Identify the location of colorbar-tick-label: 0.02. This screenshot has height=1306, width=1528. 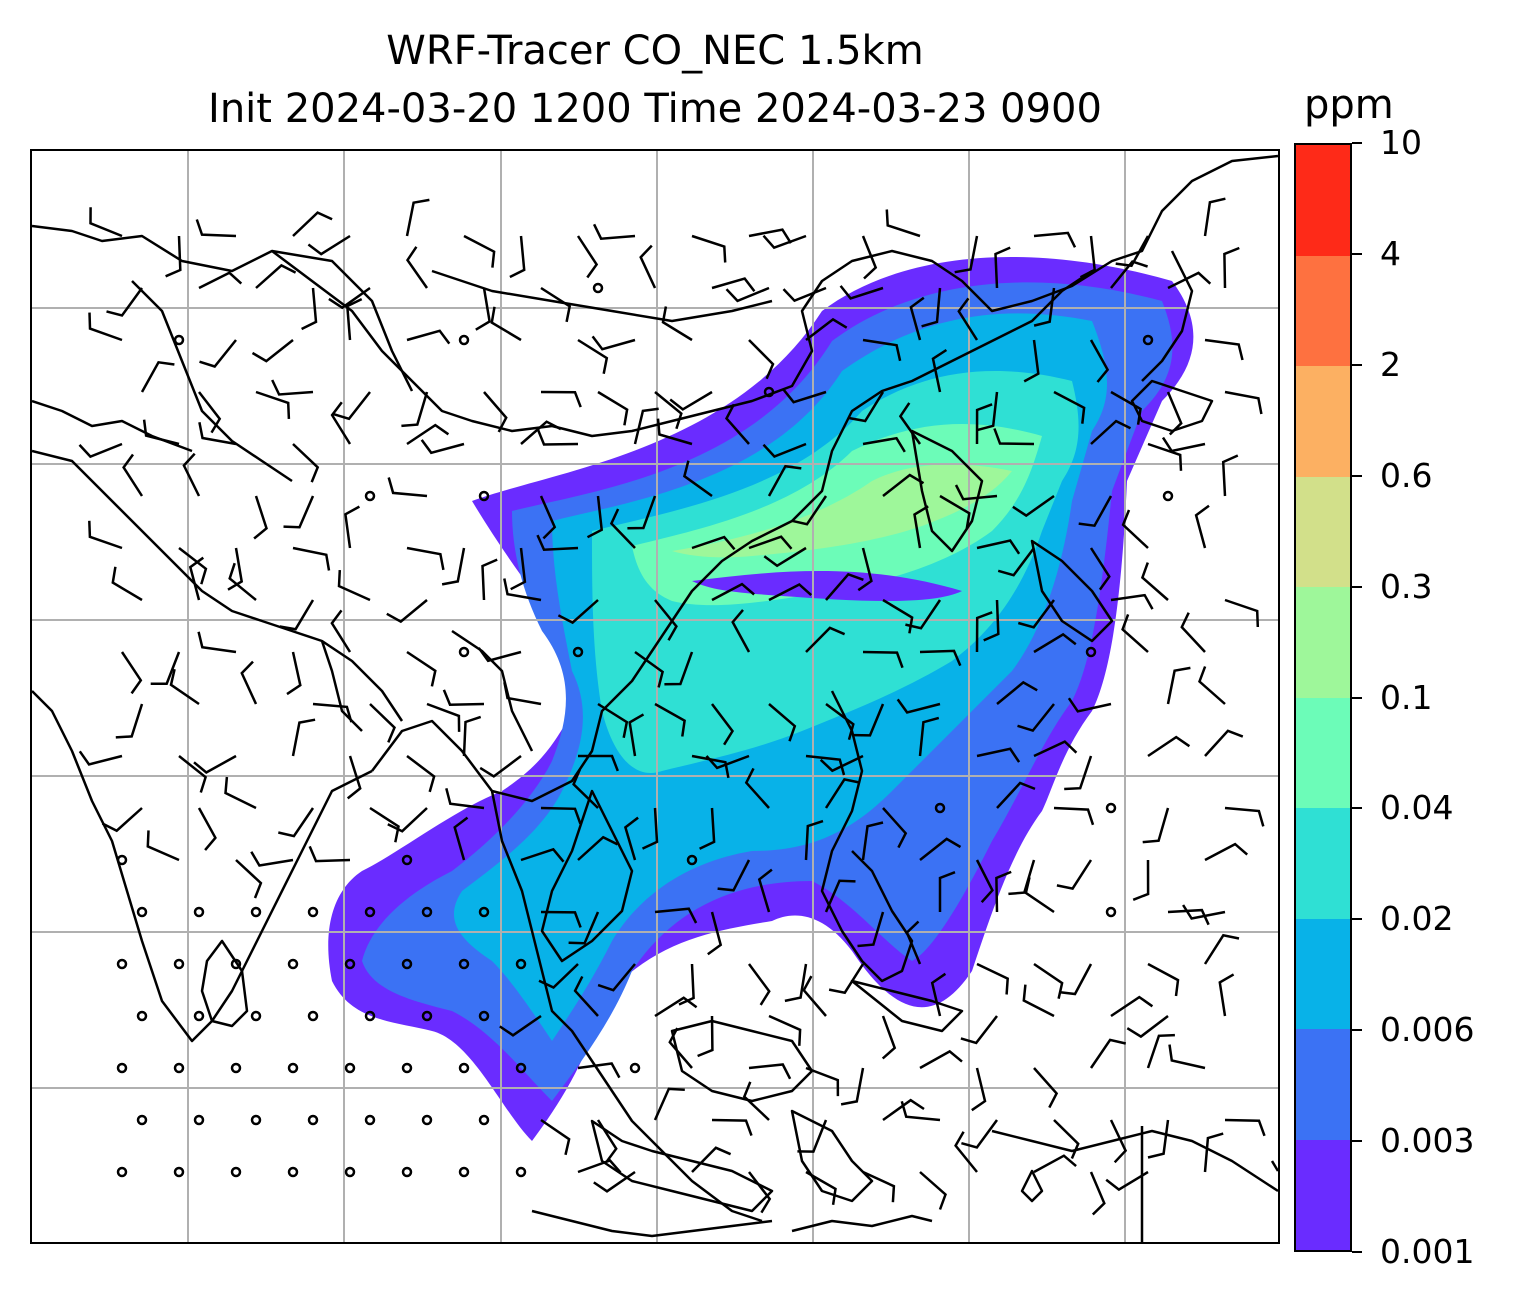
(1417, 919).